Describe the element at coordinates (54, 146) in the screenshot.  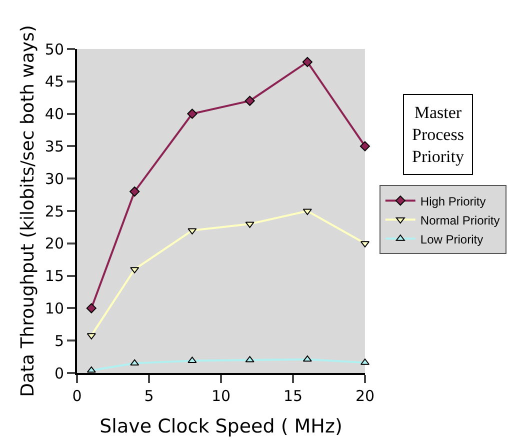
I see `y-tick-label: 35` at that location.